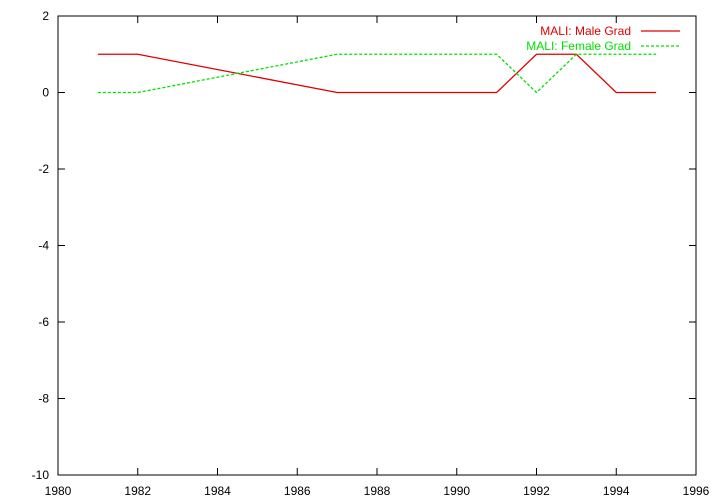  I want to click on x-tick-label: 1990, so click(456, 491).